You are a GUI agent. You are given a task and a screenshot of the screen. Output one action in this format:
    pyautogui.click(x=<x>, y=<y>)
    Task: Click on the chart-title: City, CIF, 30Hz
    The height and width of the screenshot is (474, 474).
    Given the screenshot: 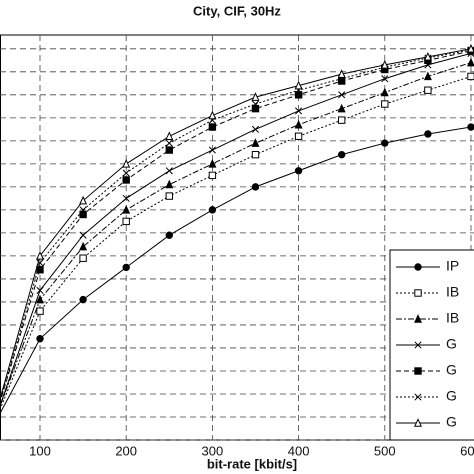 What is the action you would take?
    pyautogui.click(x=237, y=10)
    